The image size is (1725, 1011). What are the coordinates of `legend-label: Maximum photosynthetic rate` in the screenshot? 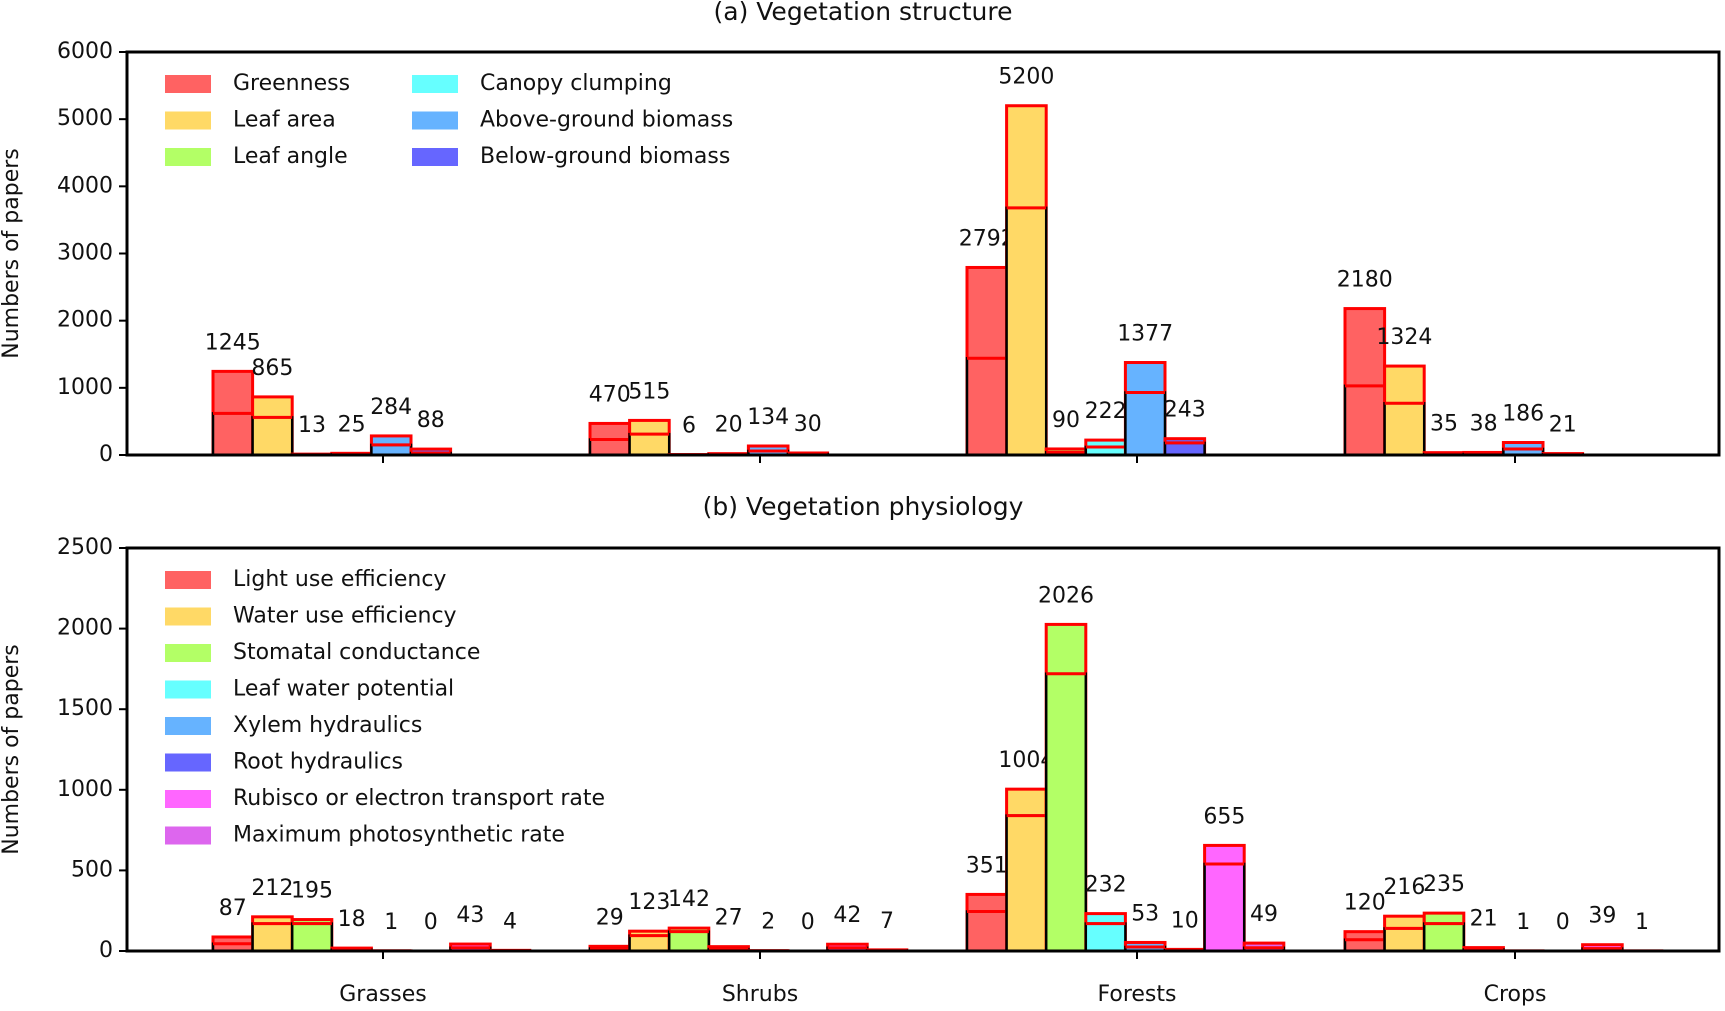 It's located at (399, 835).